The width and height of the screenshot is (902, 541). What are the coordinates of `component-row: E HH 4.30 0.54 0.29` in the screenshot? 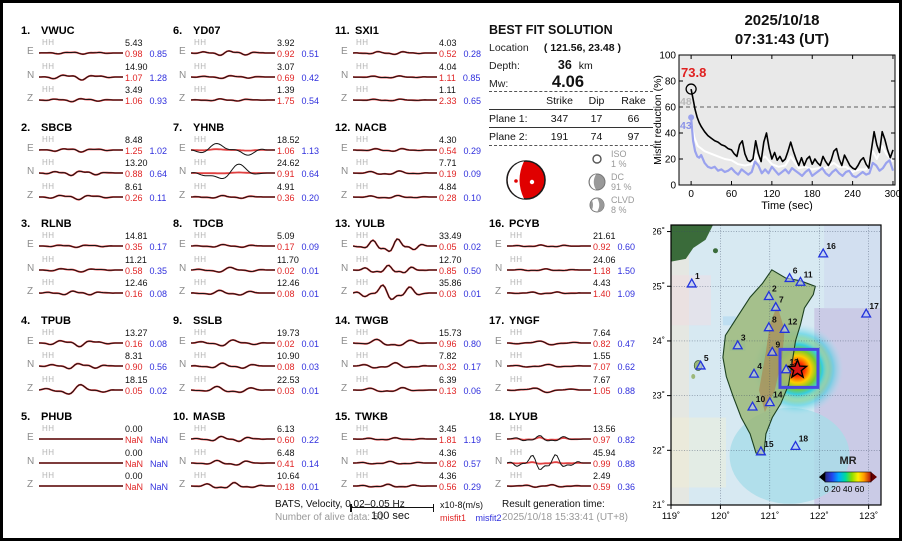 It's located at (411, 147).